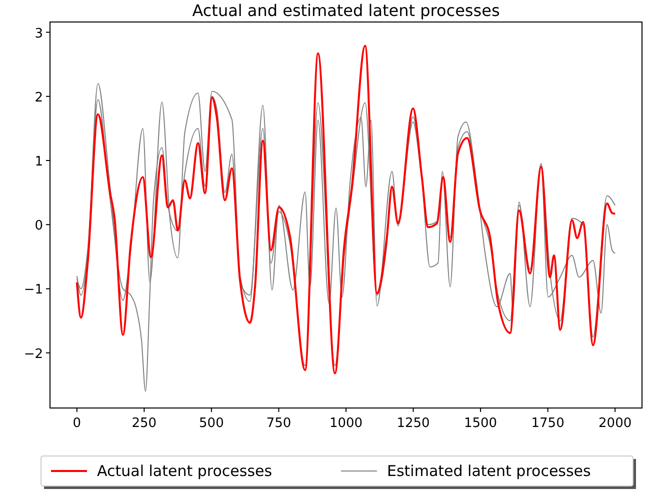  Describe the element at coordinates (33, 290) in the screenshot. I see `y-tick-label: −1` at that location.